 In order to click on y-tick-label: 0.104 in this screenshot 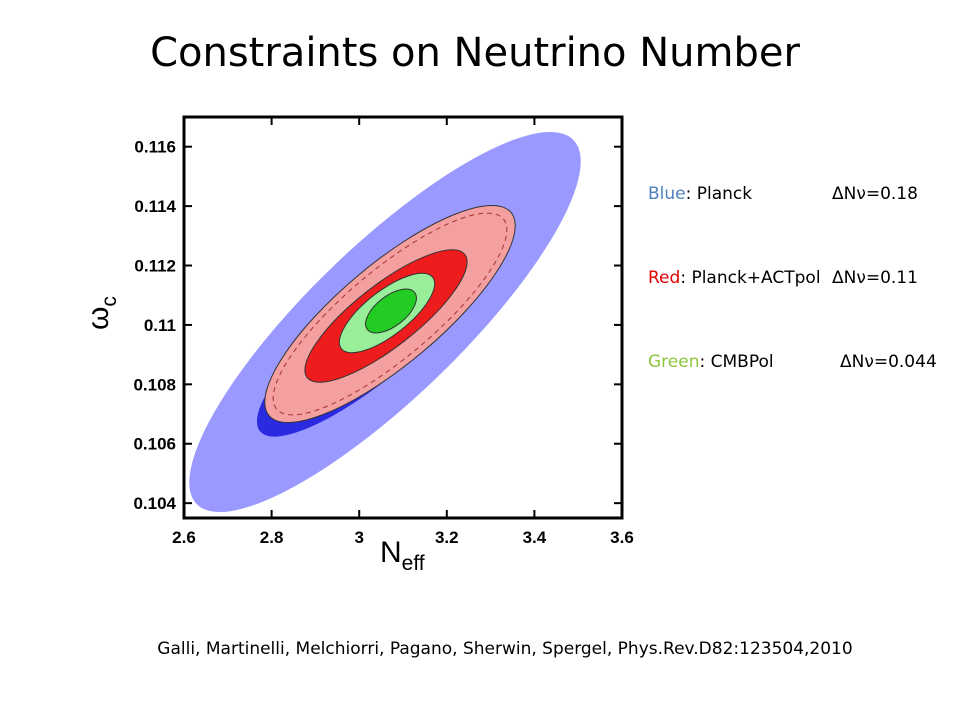, I will do `click(154, 503)`.